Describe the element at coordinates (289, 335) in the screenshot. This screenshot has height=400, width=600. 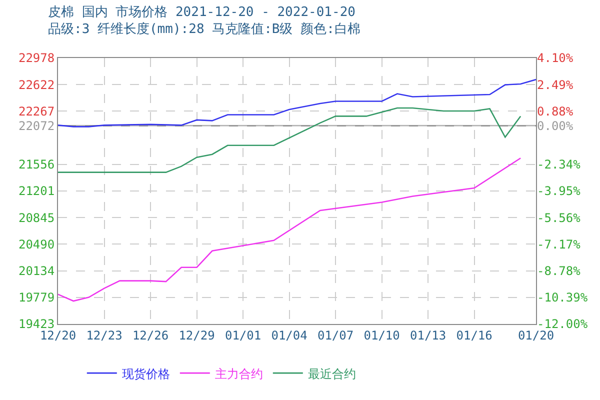
I see `x-tick-label: 01/04` at that location.